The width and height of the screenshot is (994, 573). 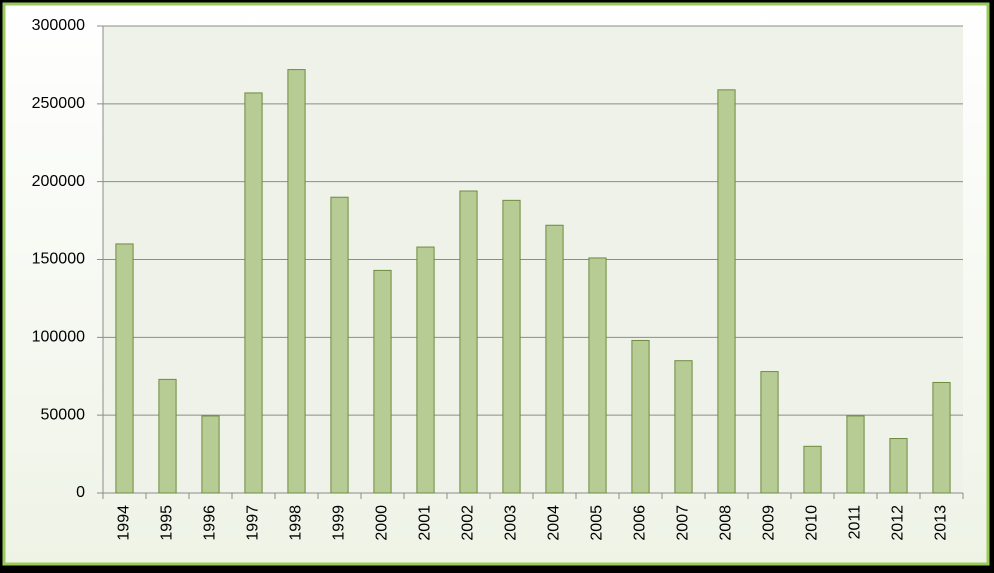 What do you see at coordinates (58, 181) in the screenshot?
I see `y-tick-label: 200000` at bounding box center [58, 181].